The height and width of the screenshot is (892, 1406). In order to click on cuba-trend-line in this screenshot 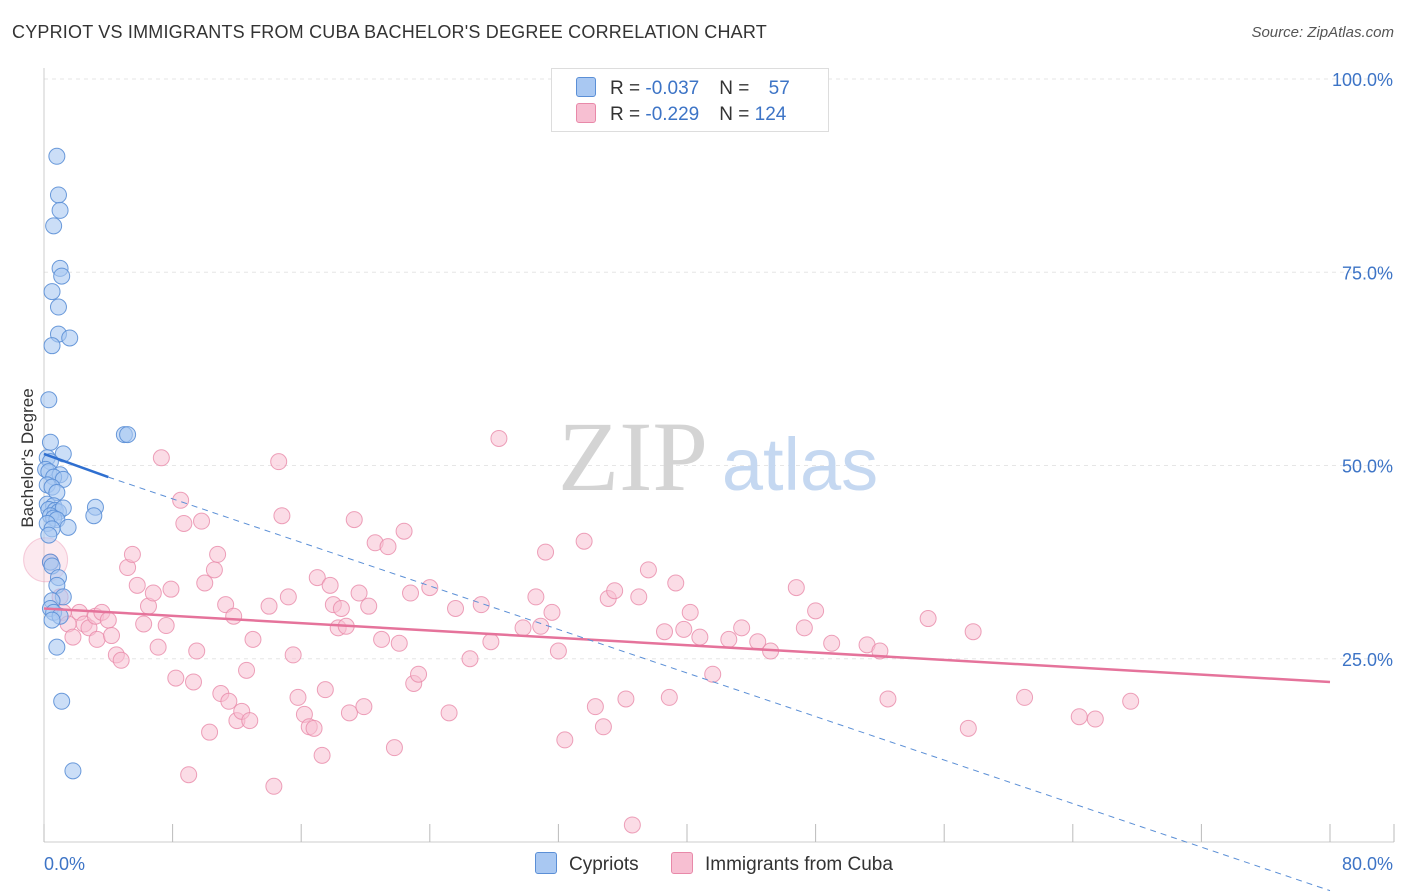, I will do `click(687, 645)`.